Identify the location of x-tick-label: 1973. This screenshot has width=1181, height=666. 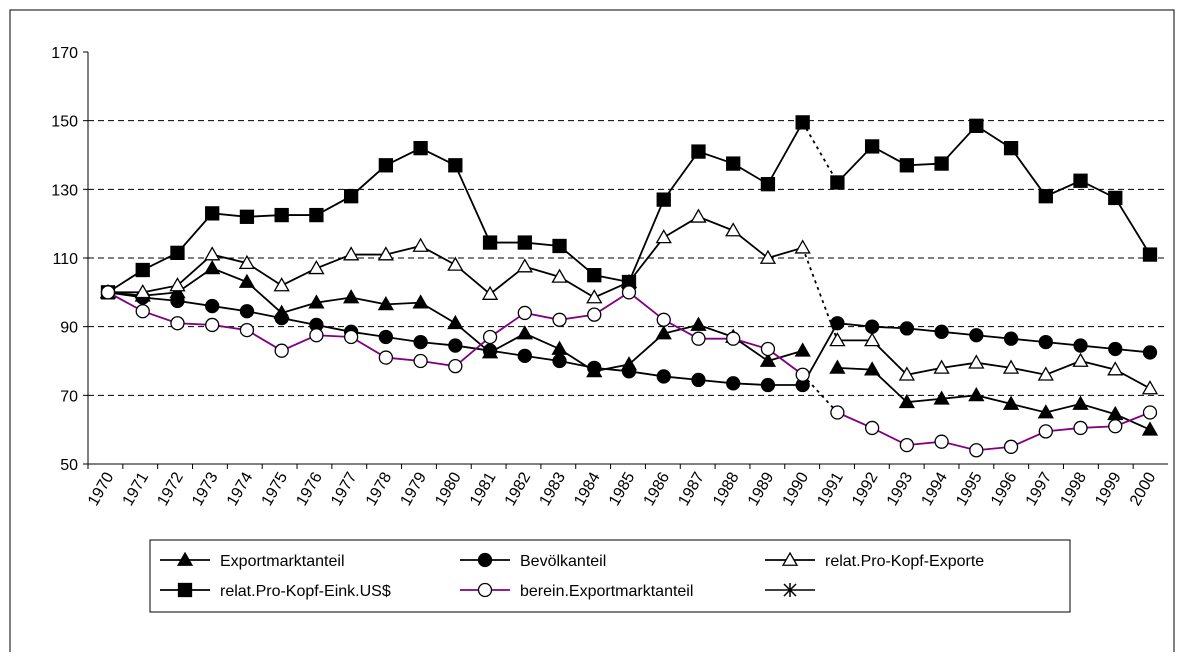
(205, 488).